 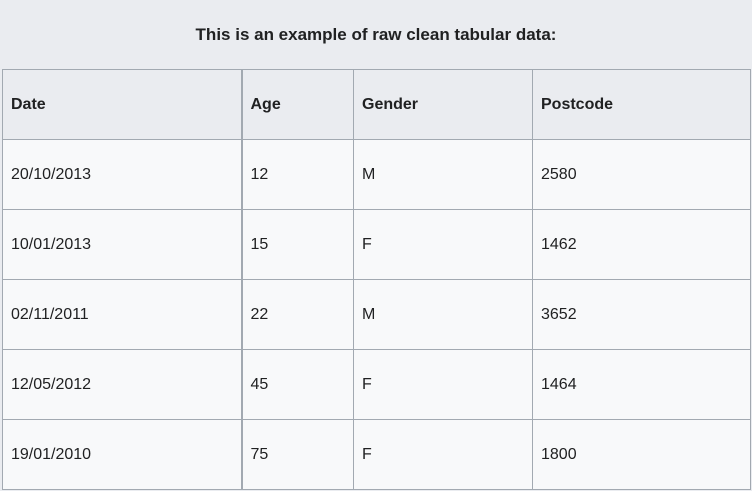 What do you see at coordinates (122, 384) in the screenshot?
I see `cell-date: 12/05/2012` at bounding box center [122, 384].